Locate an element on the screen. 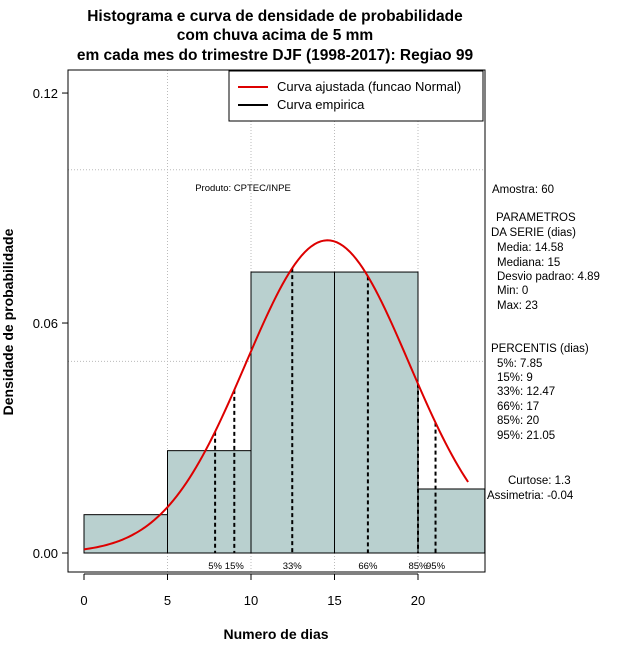 Image resolution: width=640 pixels, height=660 pixels. y-axis-label: Densidade de probabilidade is located at coordinates (8, 321).